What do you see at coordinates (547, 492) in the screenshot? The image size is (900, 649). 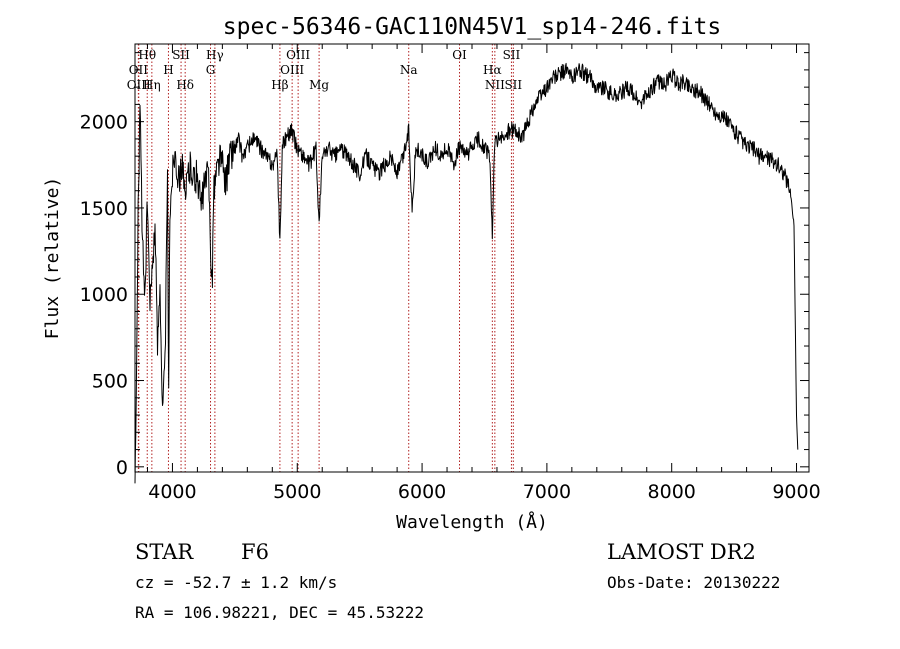 I see `x-tick-label: 7000` at bounding box center [547, 492].